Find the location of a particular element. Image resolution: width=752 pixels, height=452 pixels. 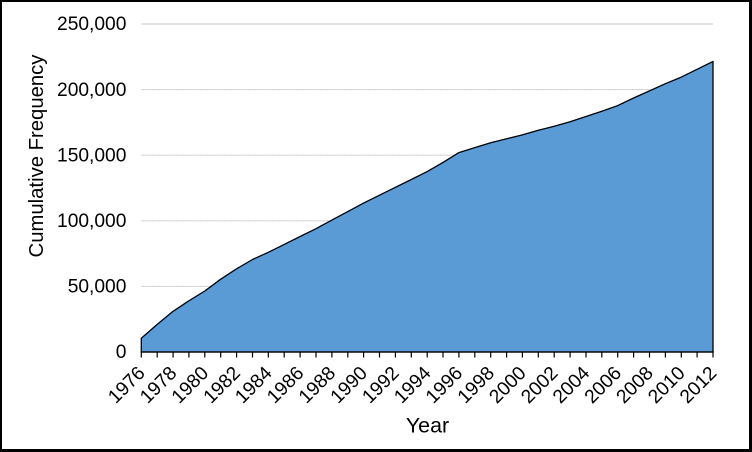

svg-text: 100,000 is located at coordinates (91, 221).